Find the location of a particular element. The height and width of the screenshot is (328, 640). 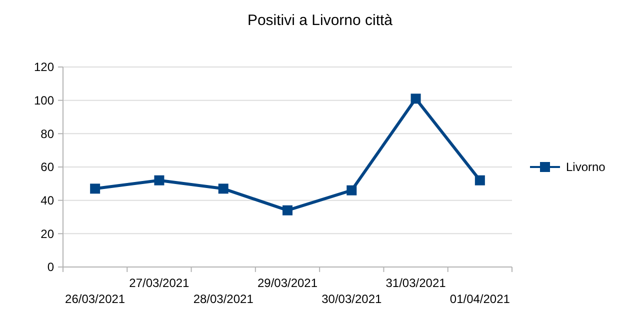

x-tick-label: 29/03/2021 is located at coordinates (287, 283).